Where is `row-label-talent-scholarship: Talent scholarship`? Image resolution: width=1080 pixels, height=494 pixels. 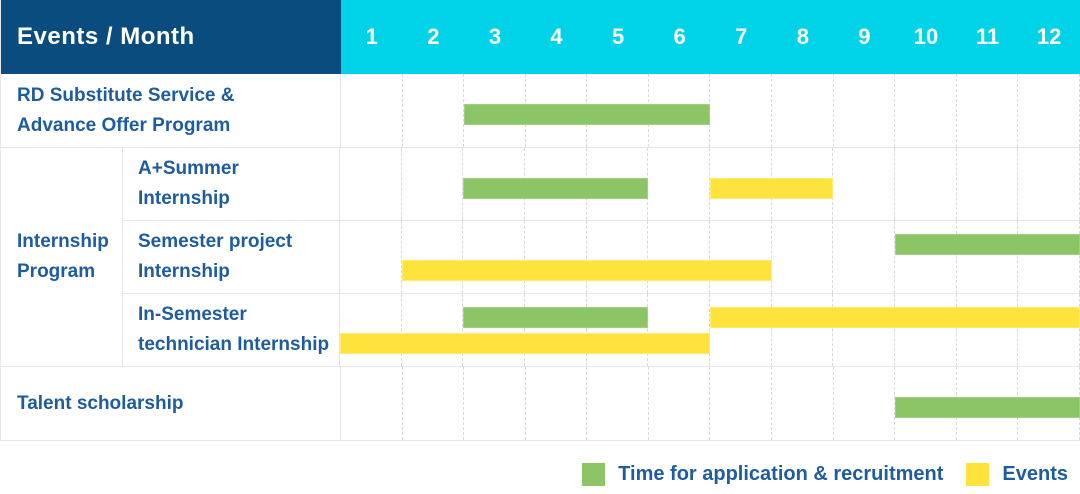 row-label-talent-scholarship: Talent scholarship is located at coordinates (171, 403).